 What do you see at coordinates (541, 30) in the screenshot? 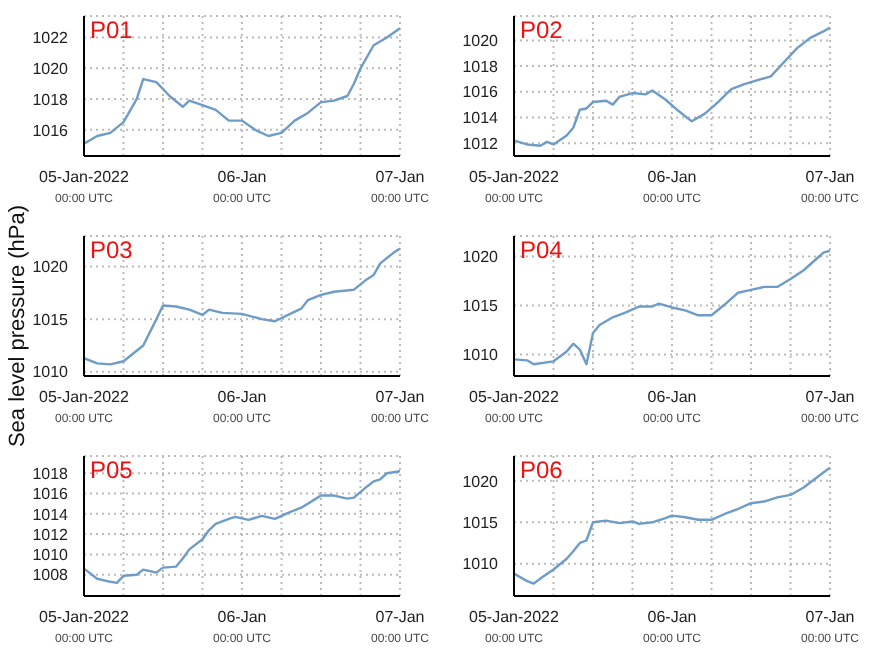
I see `chart-title: P02` at bounding box center [541, 30].